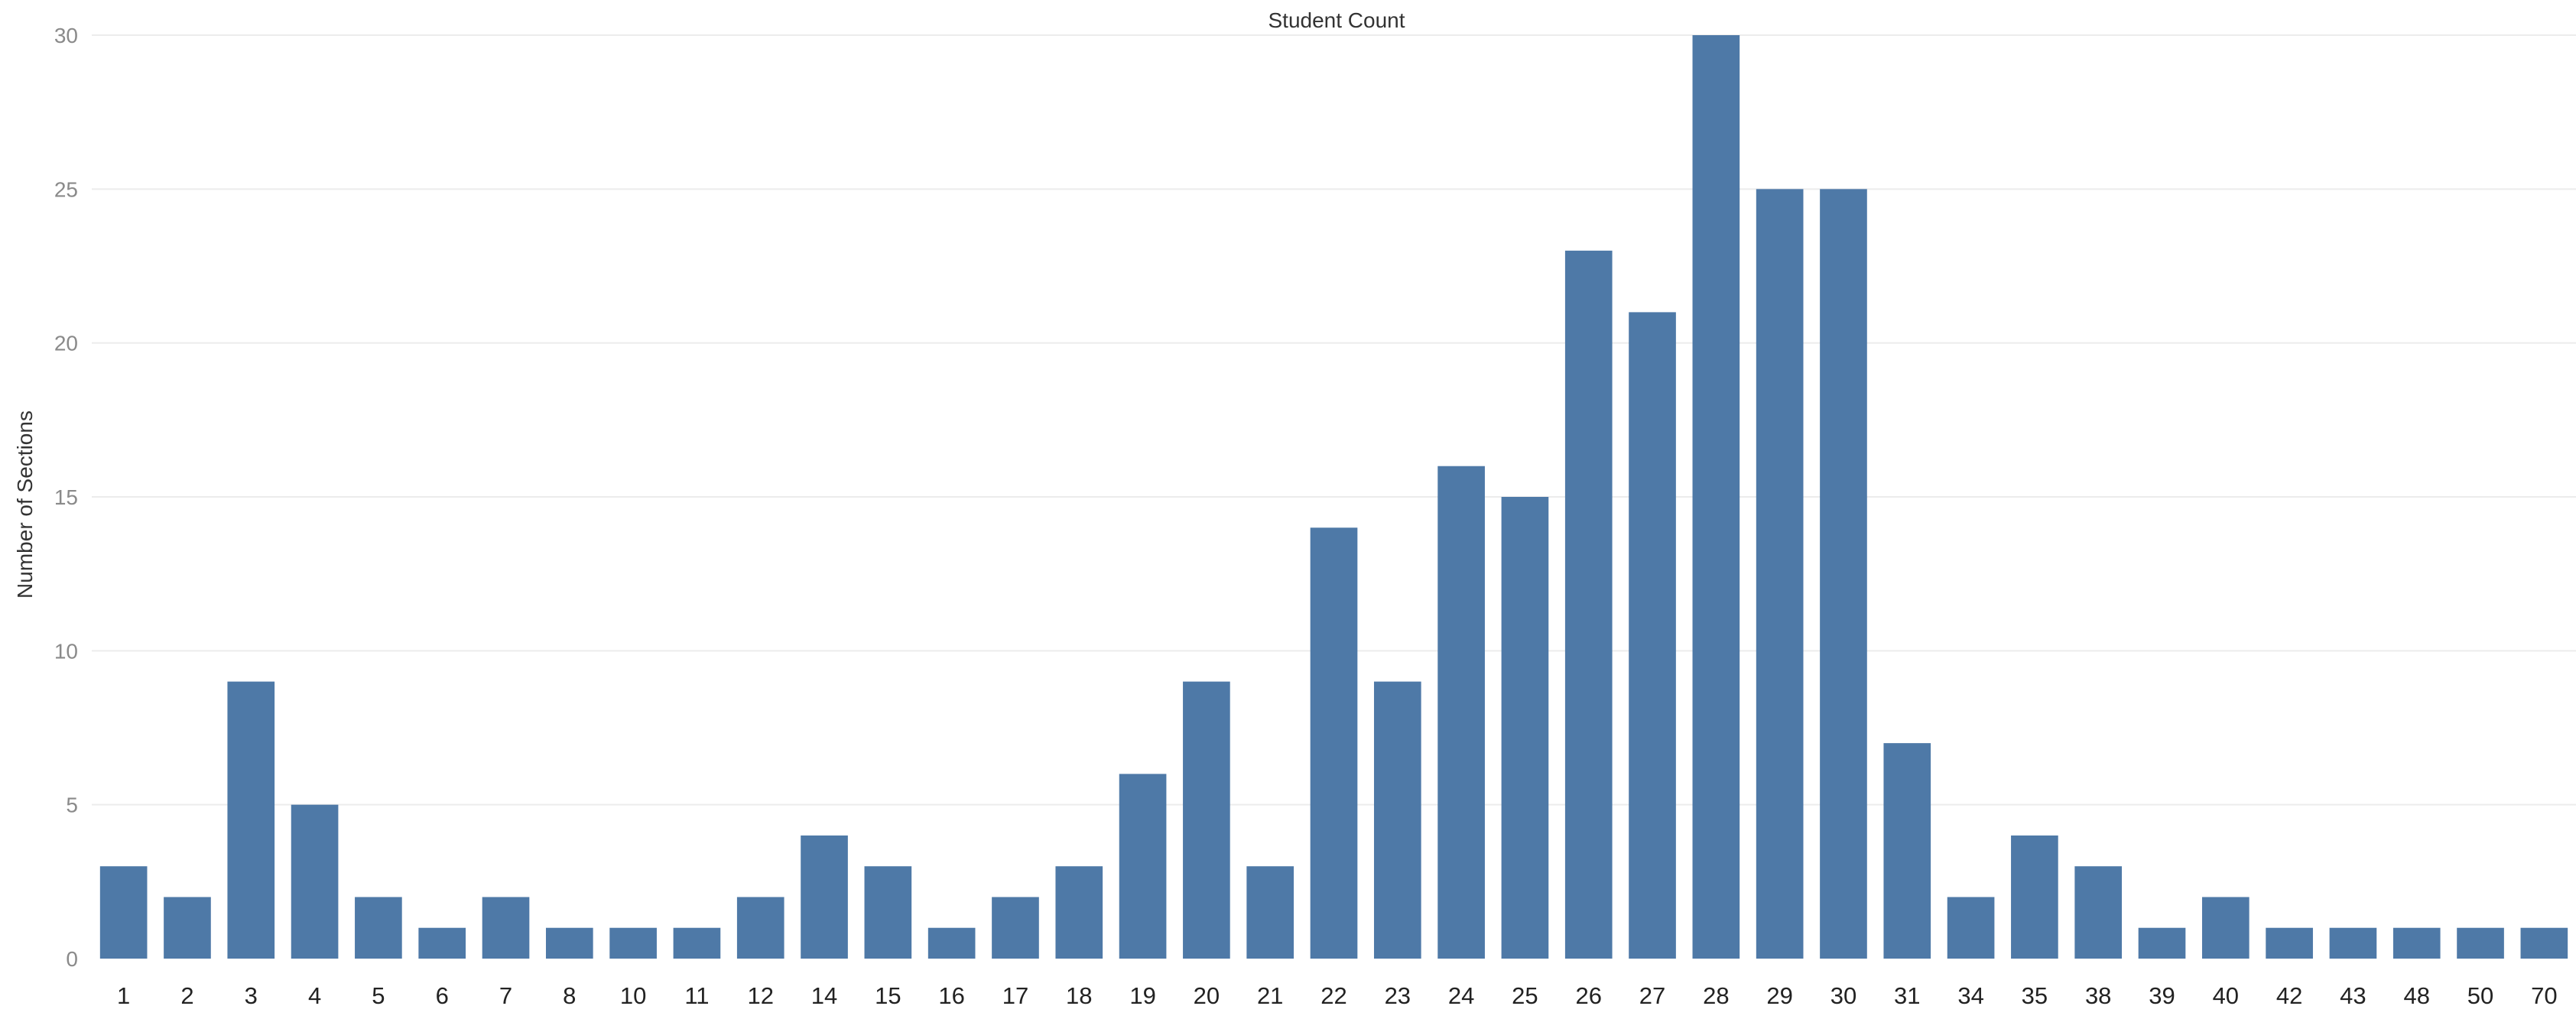 This screenshot has width=2576, height=1019. What do you see at coordinates (1907, 996) in the screenshot?
I see `x-tick-label: 31` at bounding box center [1907, 996].